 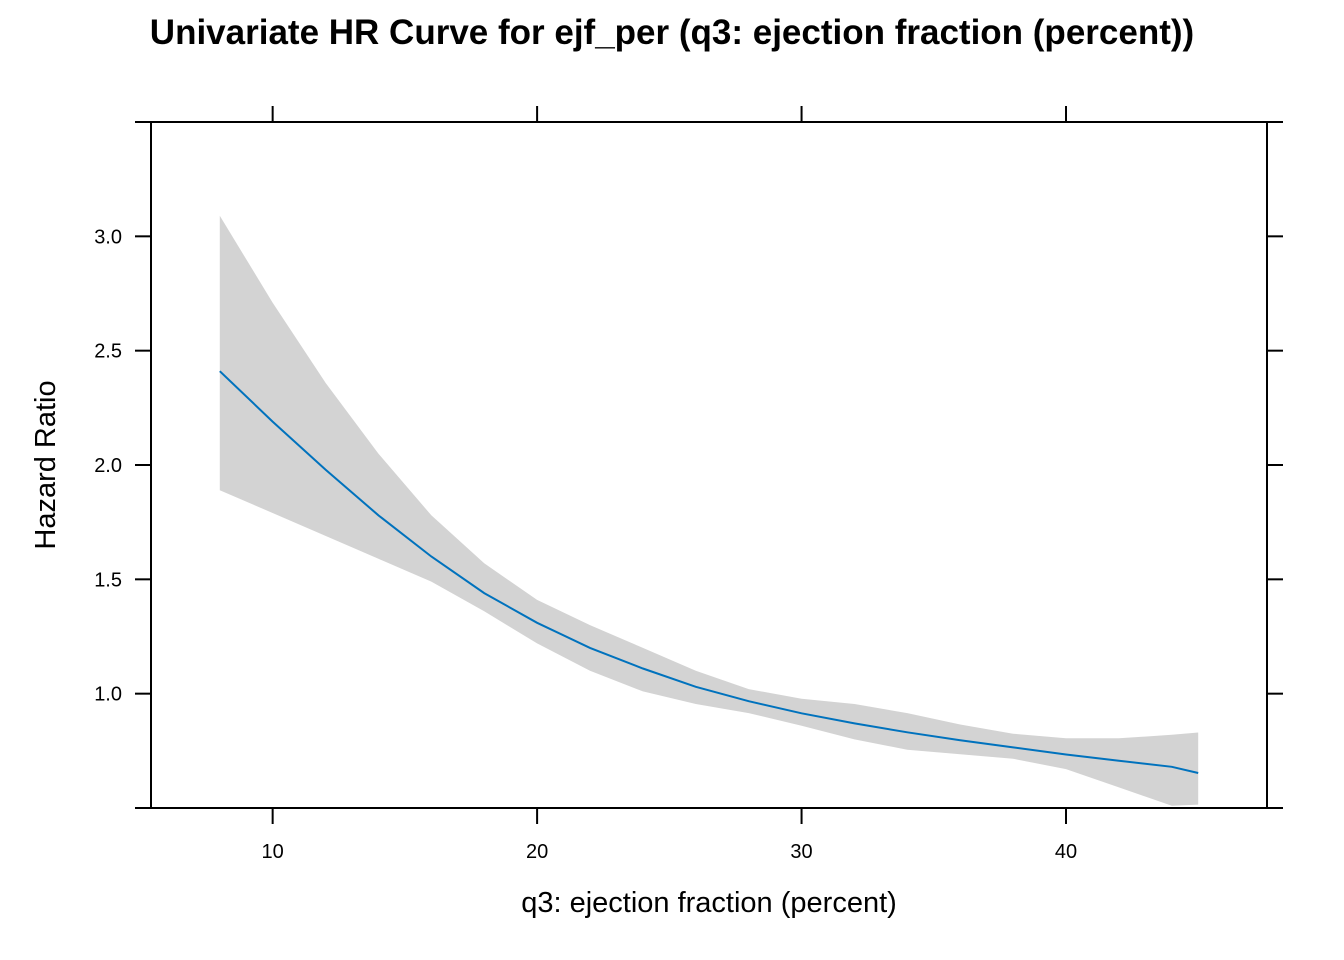 I want to click on x-tick-label-40: 40, so click(x=1066, y=852).